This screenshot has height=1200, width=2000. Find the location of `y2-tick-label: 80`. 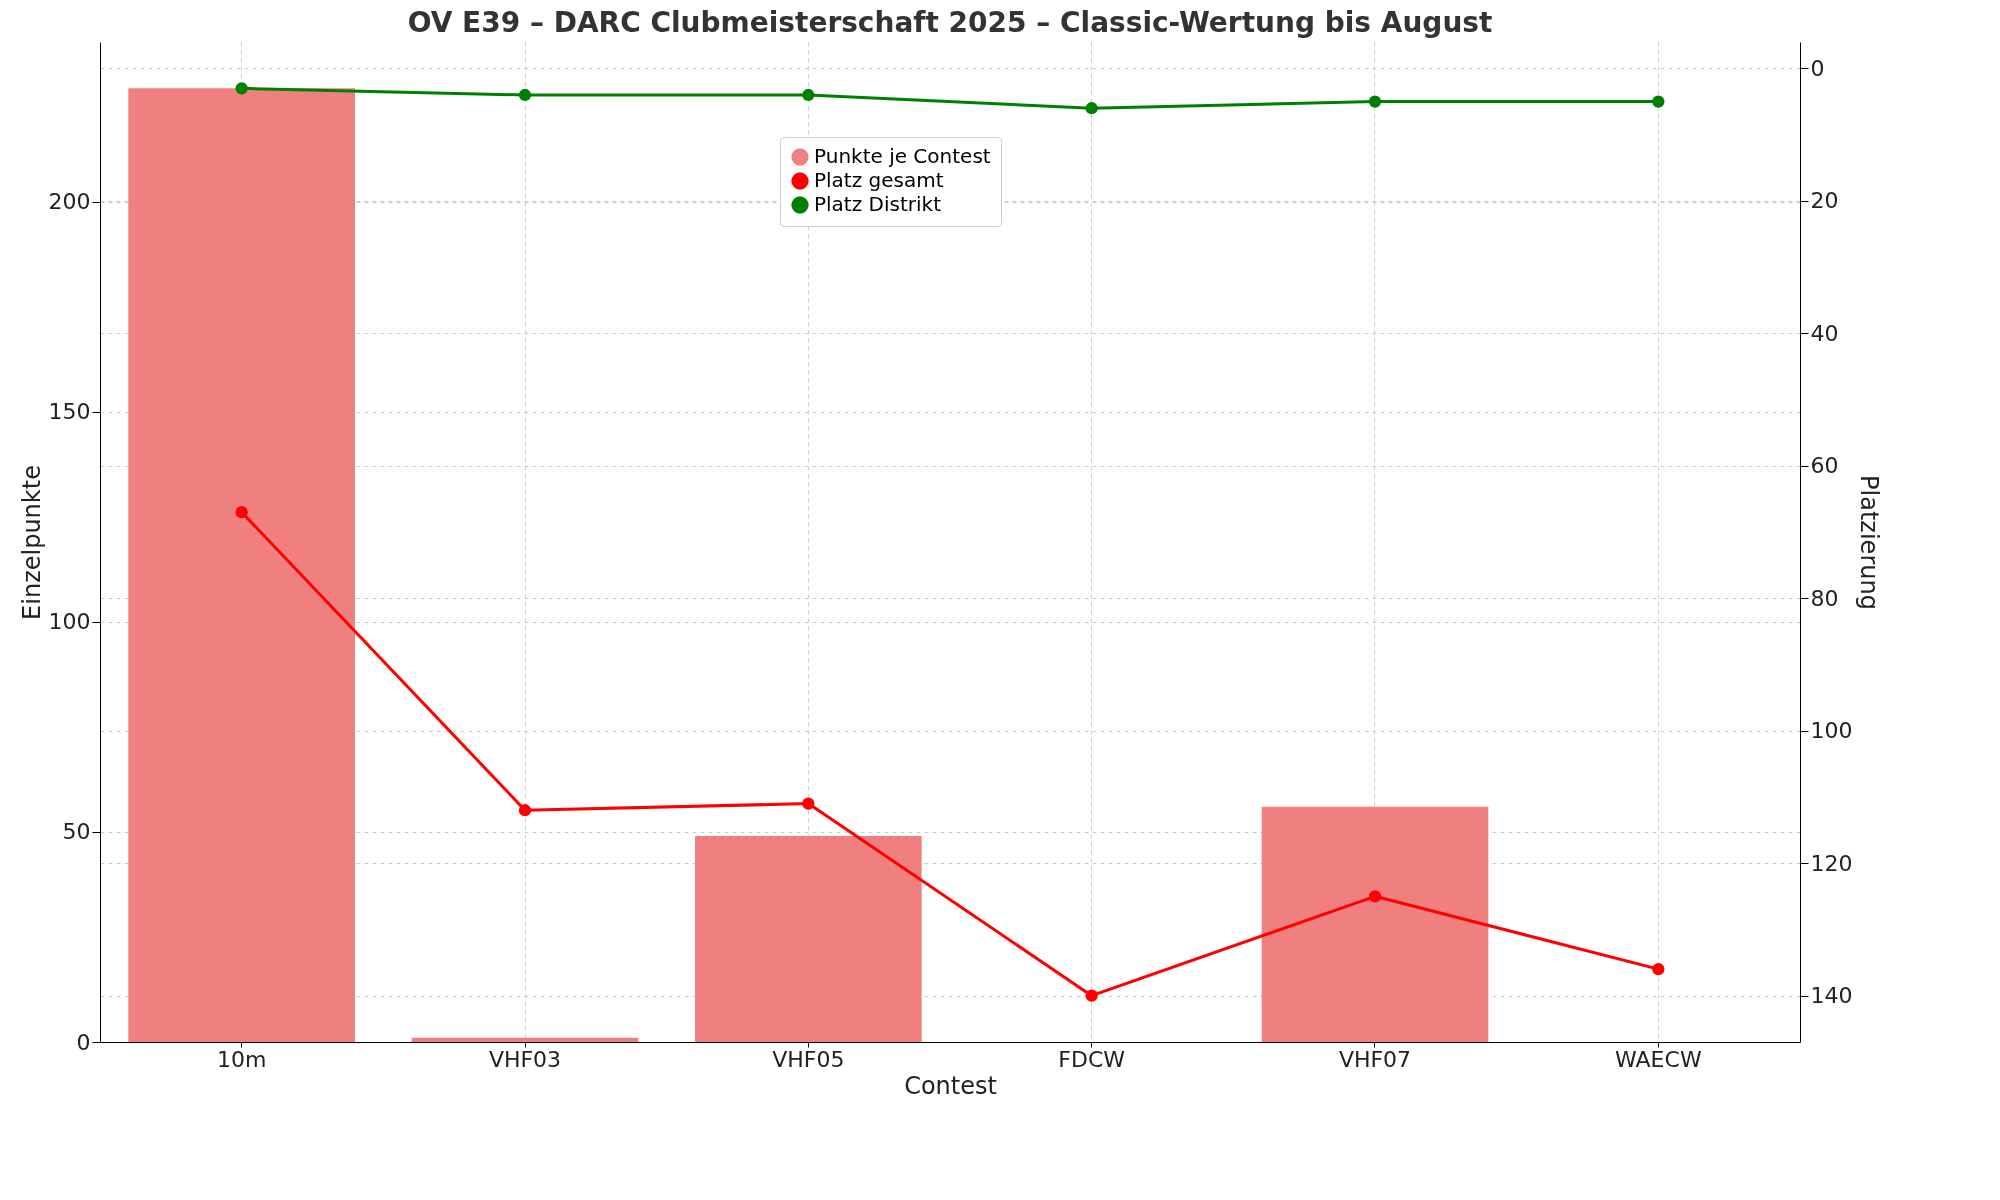

y2-tick-label: 80 is located at coordinates (1824, 598).